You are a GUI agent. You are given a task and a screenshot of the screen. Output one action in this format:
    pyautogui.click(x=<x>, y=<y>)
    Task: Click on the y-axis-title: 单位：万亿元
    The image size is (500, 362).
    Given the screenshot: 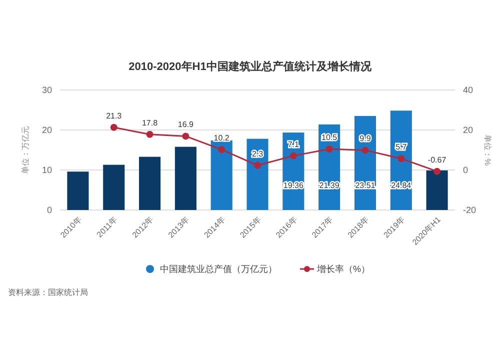 What is the action you would take?
    pyautogui.click(x=25, y=150)
    